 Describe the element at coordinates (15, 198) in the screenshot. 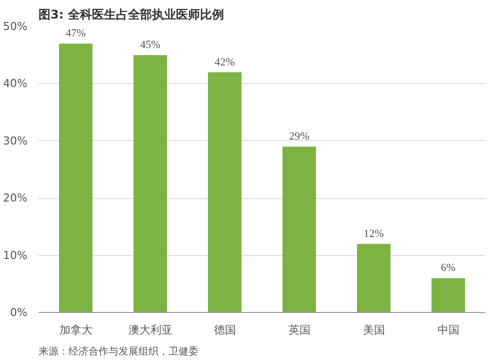

I see `y-tick-label: 20%` at that location.